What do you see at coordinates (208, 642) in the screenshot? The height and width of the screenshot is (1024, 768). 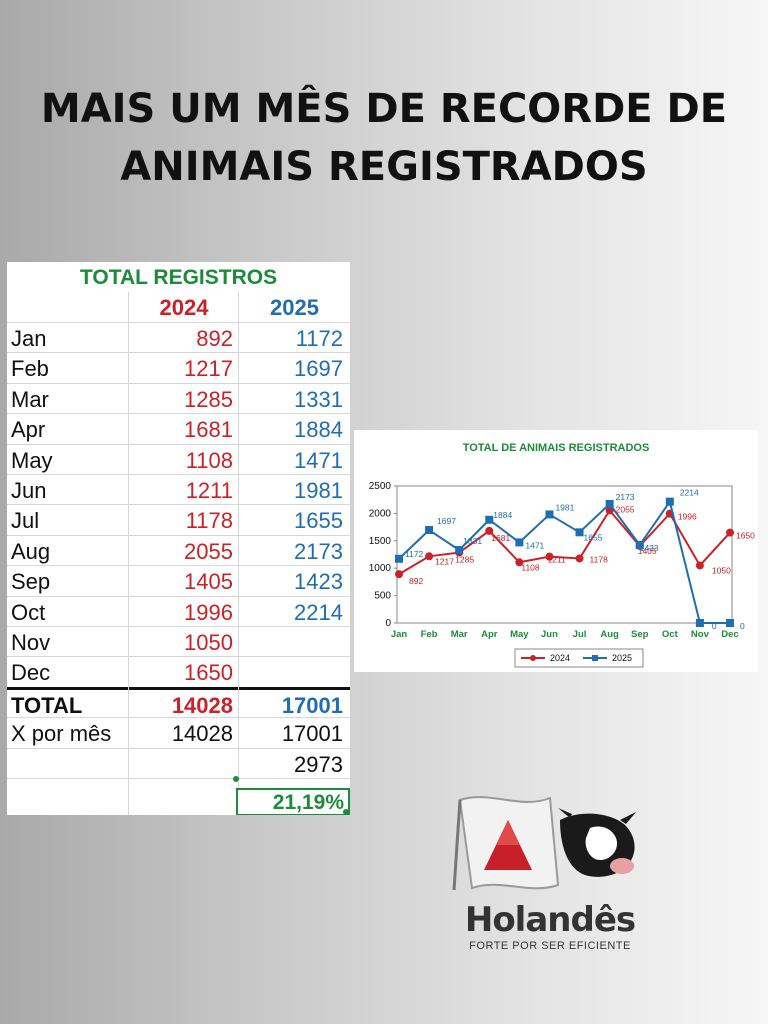 I see `value-2024: 1050` at bounding box center [208, 642].